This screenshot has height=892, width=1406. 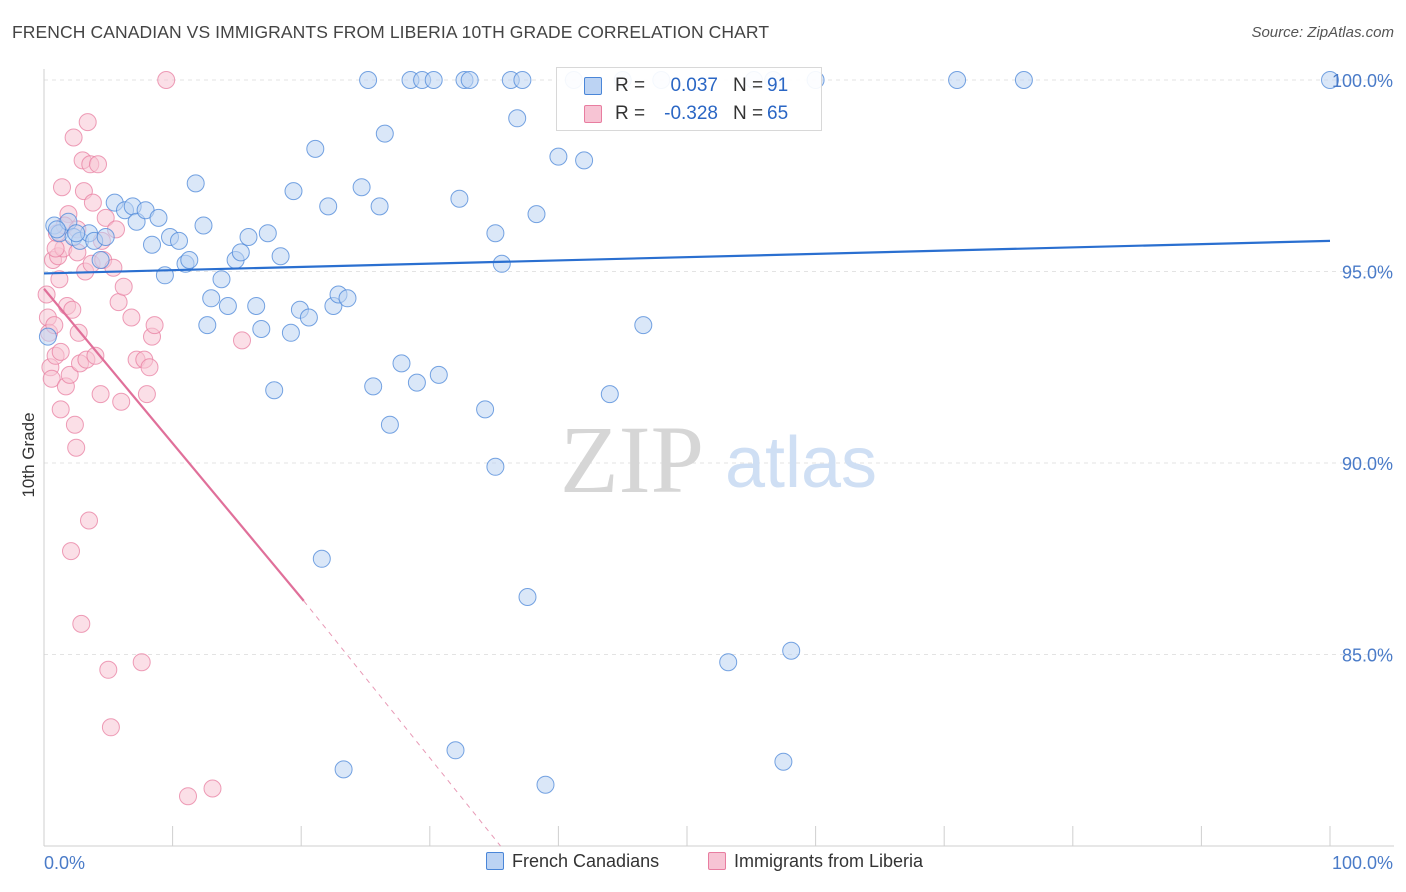 I want to click on french-canadian-trend-line, so click(x=687, y=257).